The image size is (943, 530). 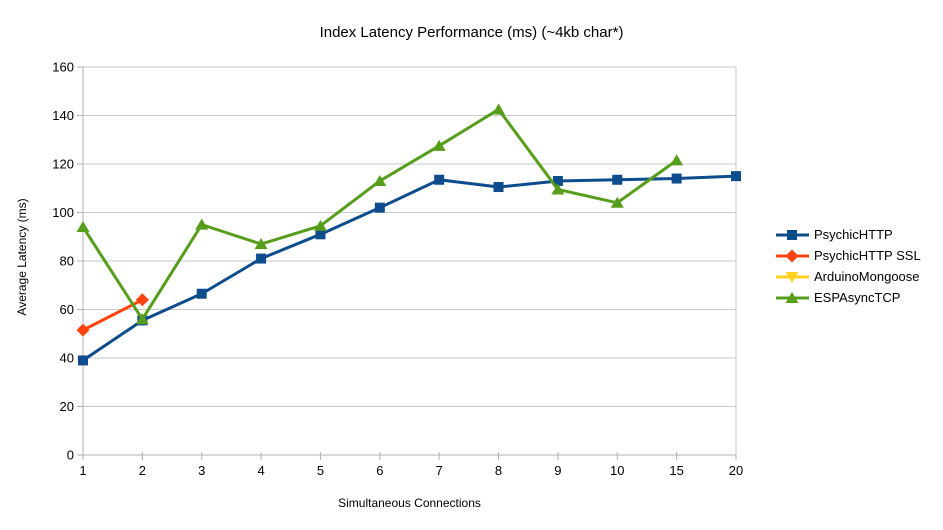 I want to click on legend-item-PsychicHTTP: PsychicHTTP, so click(x=848, y=234).